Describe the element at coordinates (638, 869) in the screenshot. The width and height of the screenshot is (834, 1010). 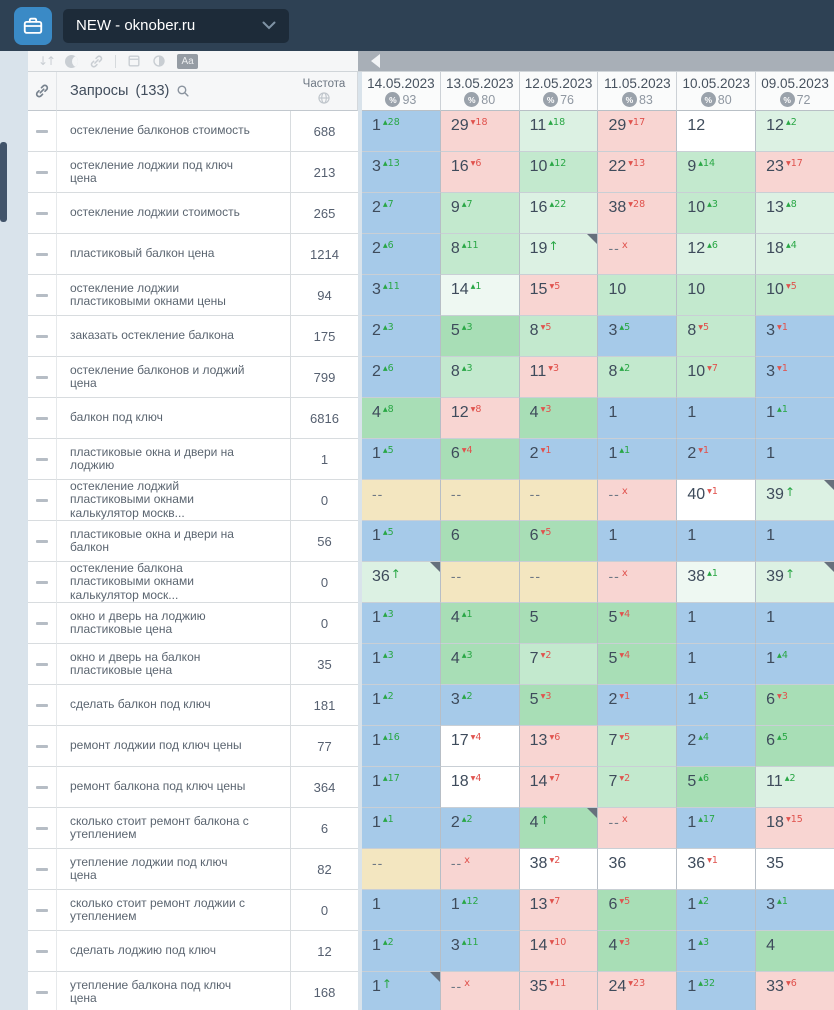
I see `position-cell: 36` at that location.